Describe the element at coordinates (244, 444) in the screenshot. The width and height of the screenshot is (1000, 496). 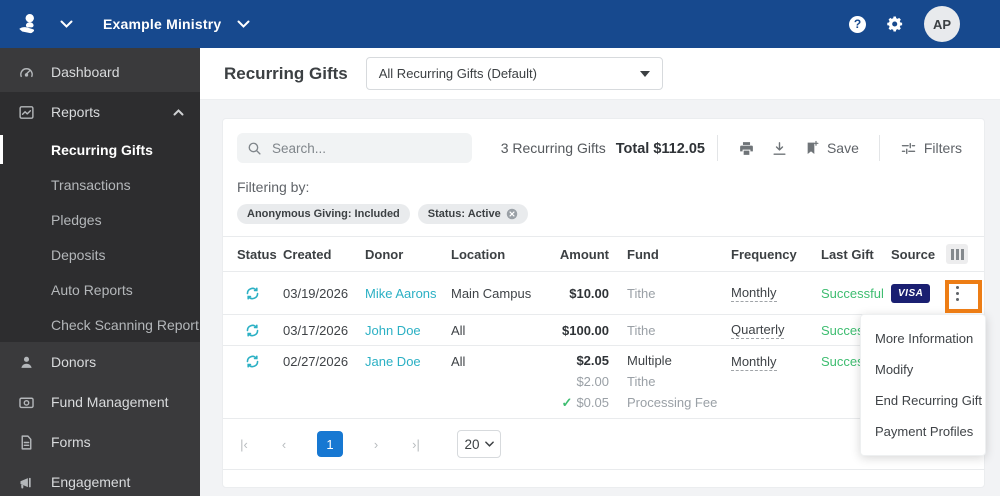
I see `first-page-icon: |‹` at that location.